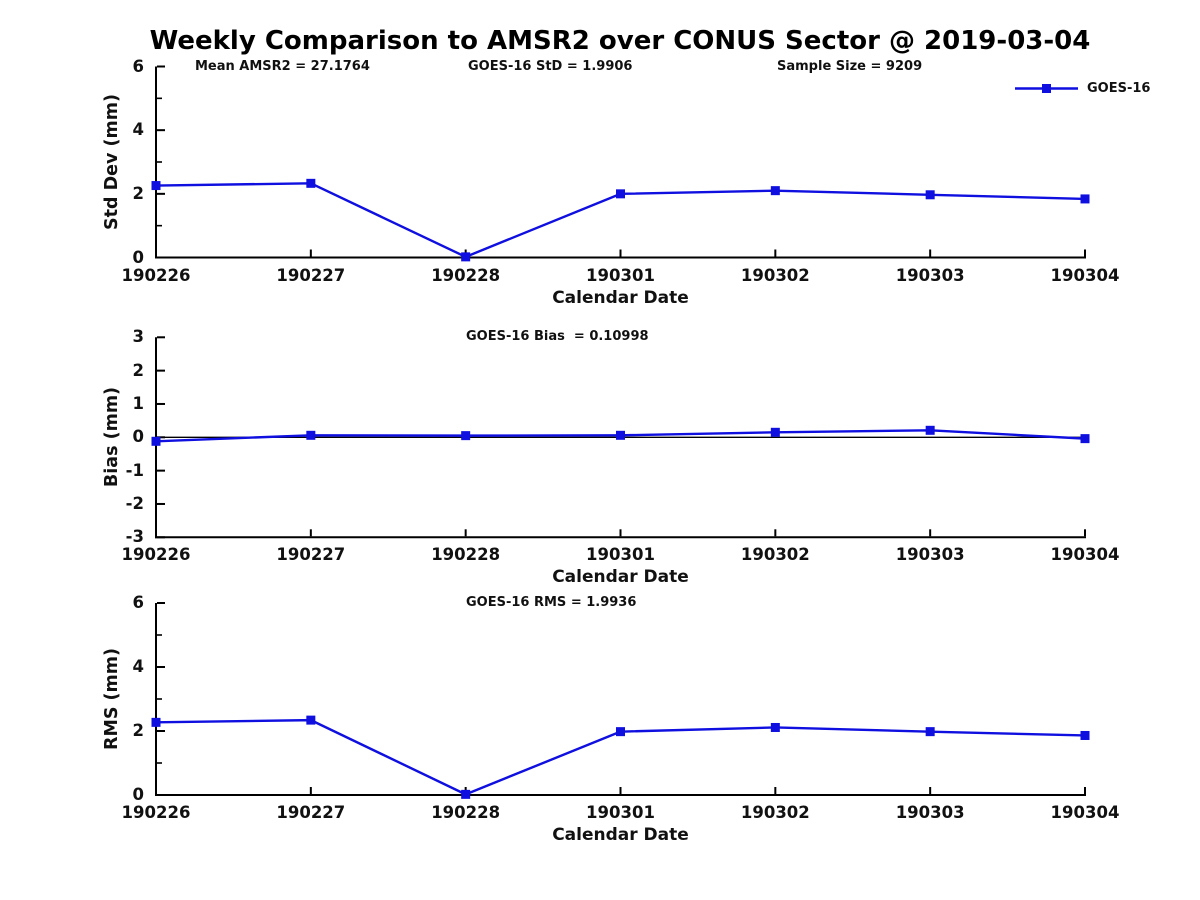 This screenshot has width=1200, height=900. I want to click on std-dev-y-tick-label: 2, so click(138, 193).